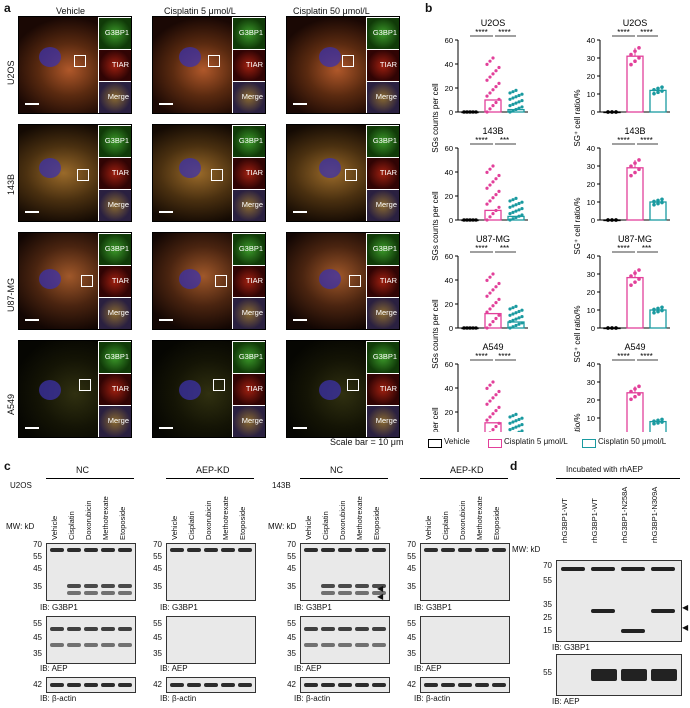 This screenshot has width=690, height=708. What do you see at coordinates (646, 140) in the screenshot?
I see `sig-label: ****` at bounding box center [646, 140].